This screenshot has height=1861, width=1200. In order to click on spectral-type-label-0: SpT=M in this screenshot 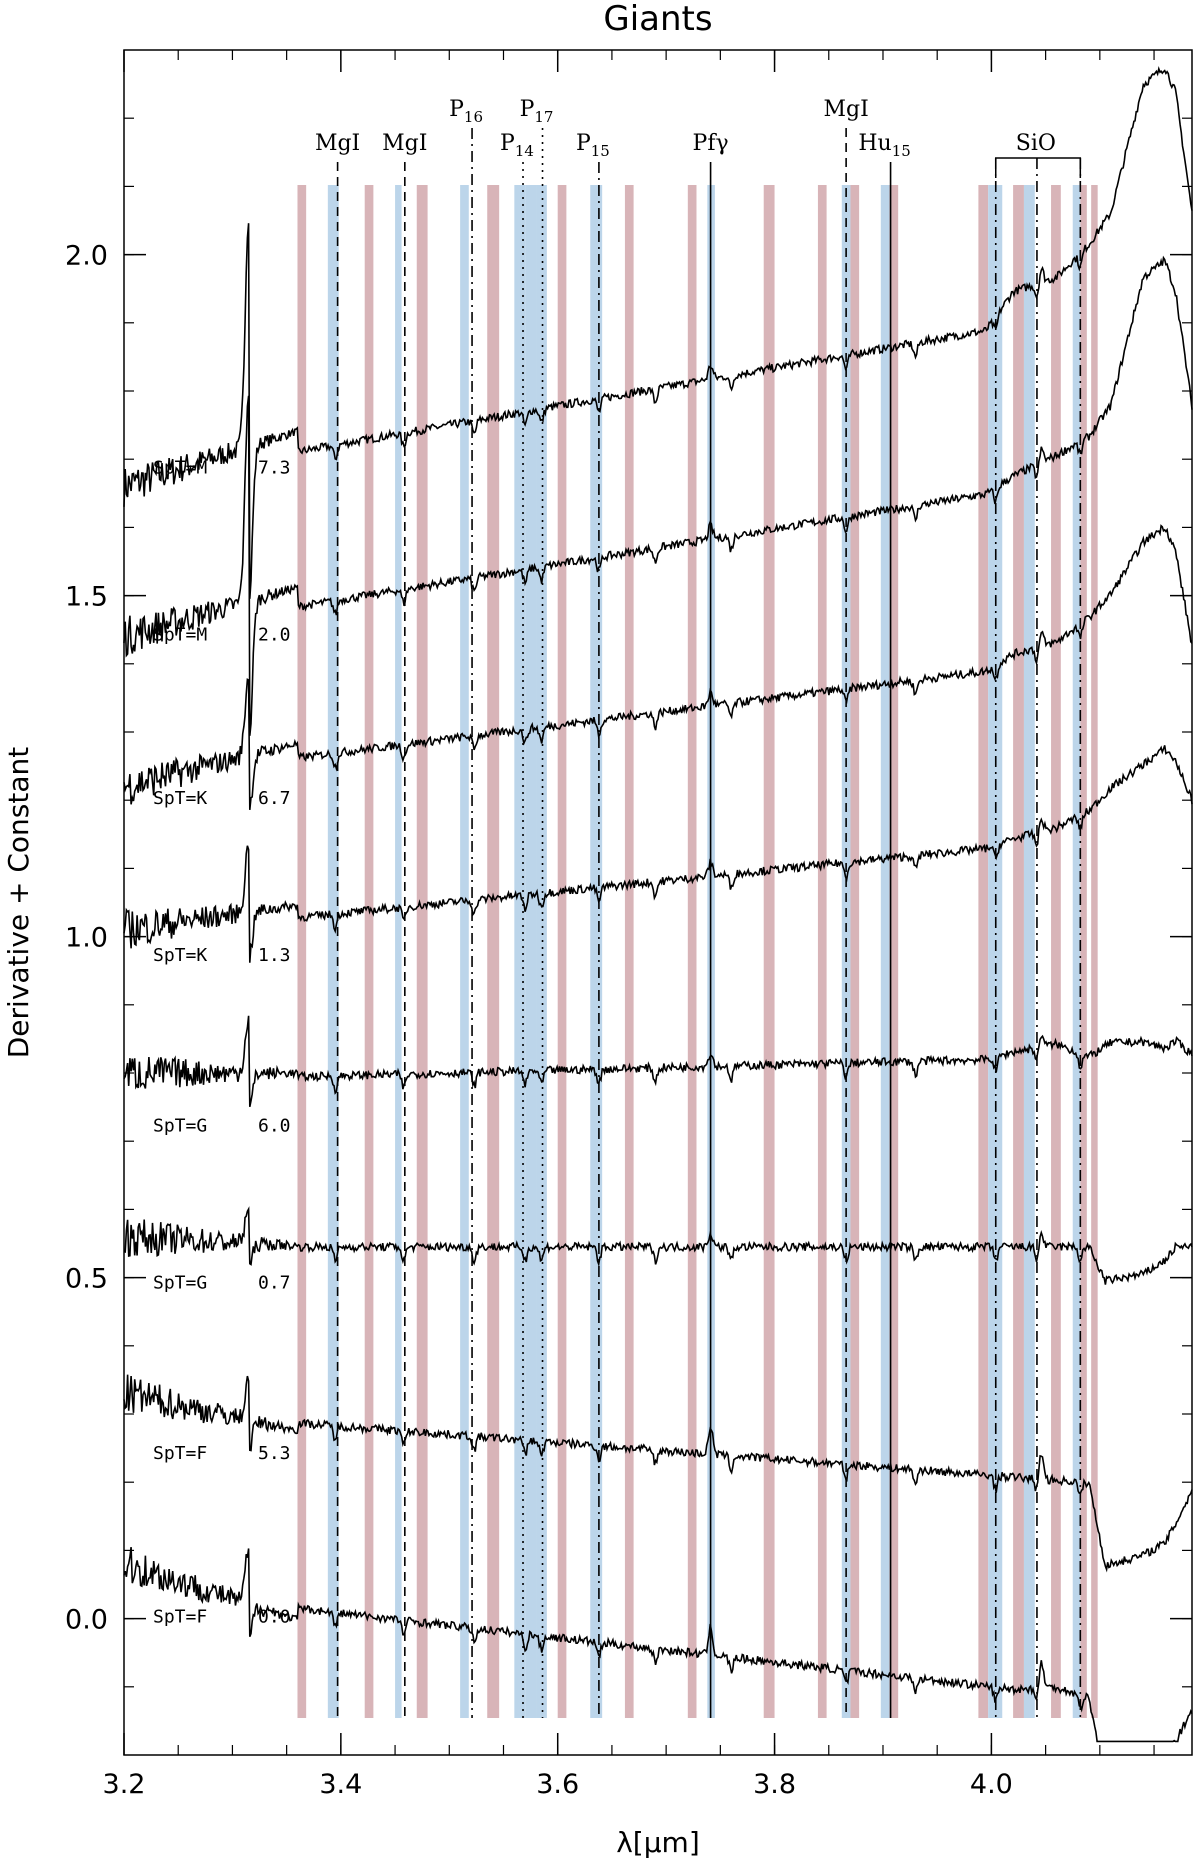, I will do `click(180, 467)`.